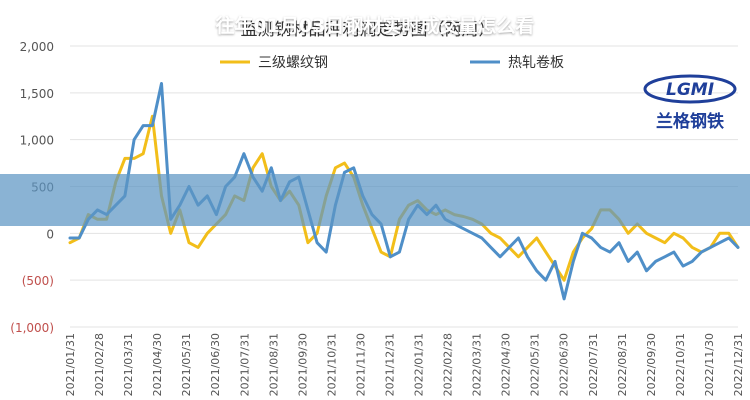 Image resolution: width=750 pixels, height=400 pixels. What do you see at coordinates (738, 364) in the screenshot?
I see `x-tick-label: 2022/12/31` at bounding box center [738, 364].